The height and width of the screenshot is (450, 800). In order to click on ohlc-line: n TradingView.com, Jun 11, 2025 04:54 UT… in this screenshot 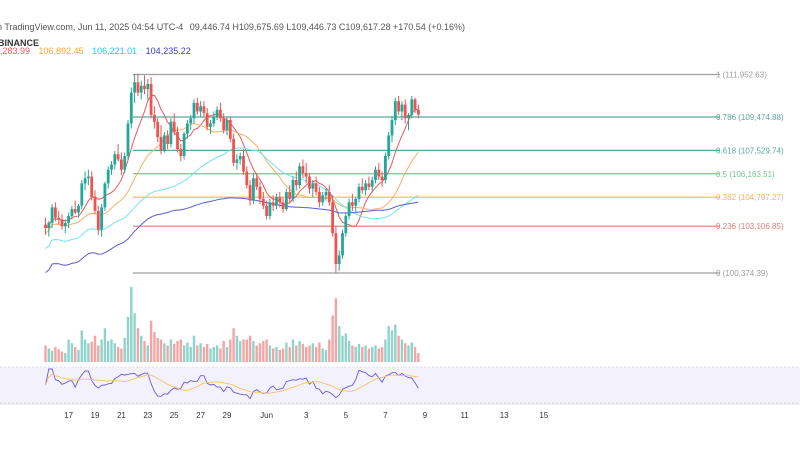, I will do `click(234, 27)`.